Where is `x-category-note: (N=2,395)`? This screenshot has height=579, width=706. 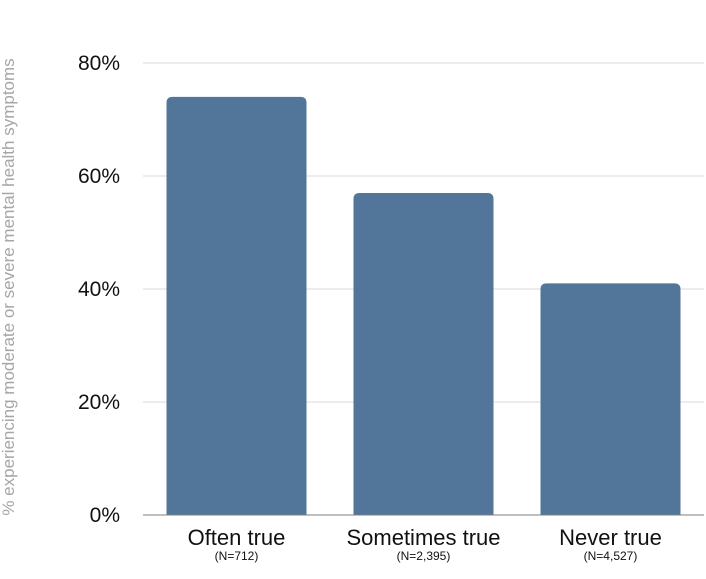
x-category-note: (N=2,395) is located at coordinates (424, 556).